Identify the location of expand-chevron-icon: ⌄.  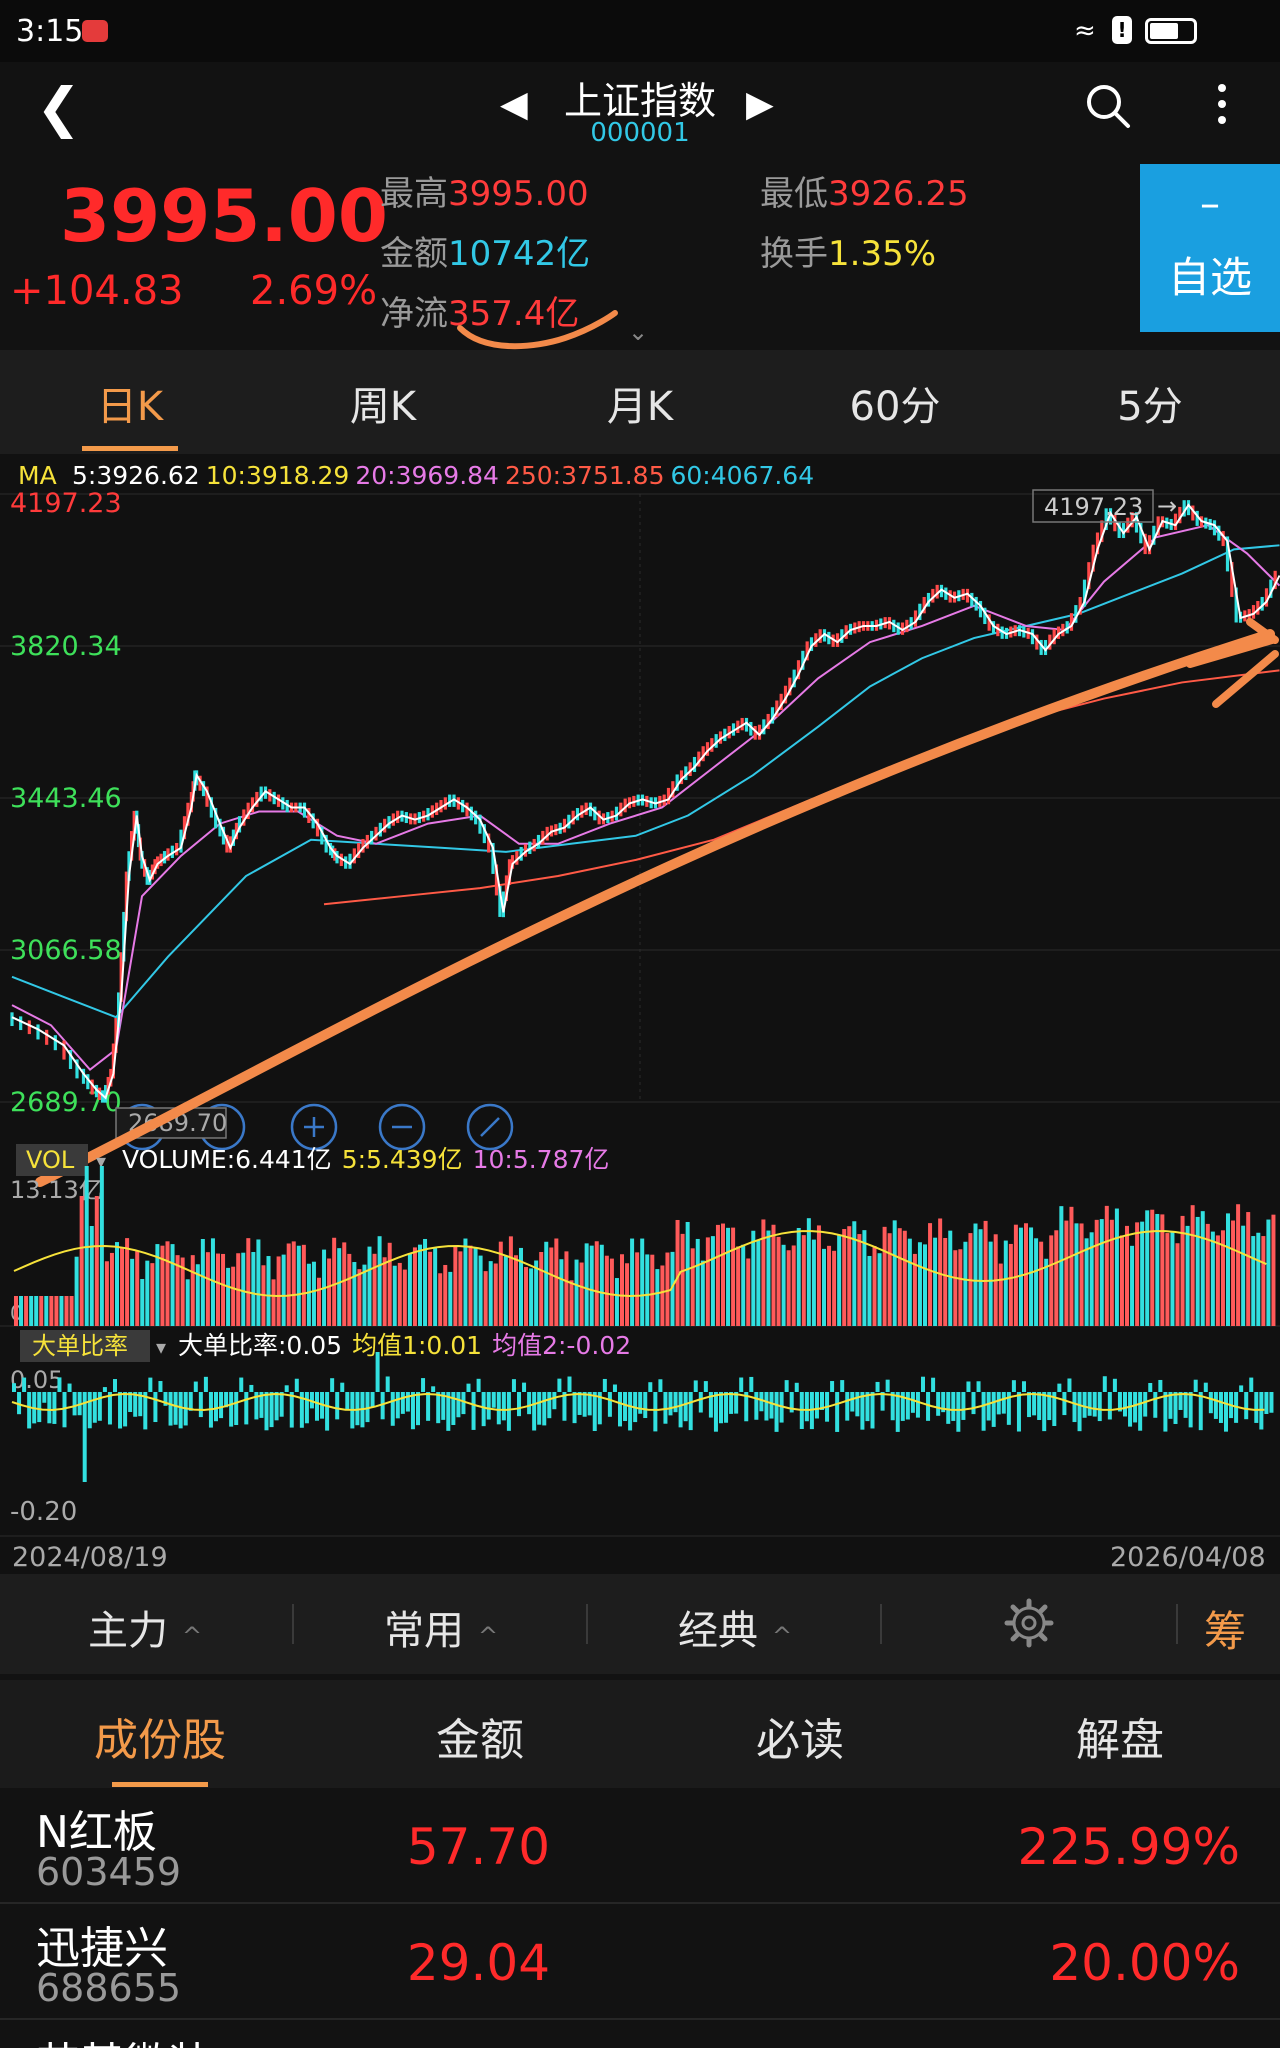
(638, 332).